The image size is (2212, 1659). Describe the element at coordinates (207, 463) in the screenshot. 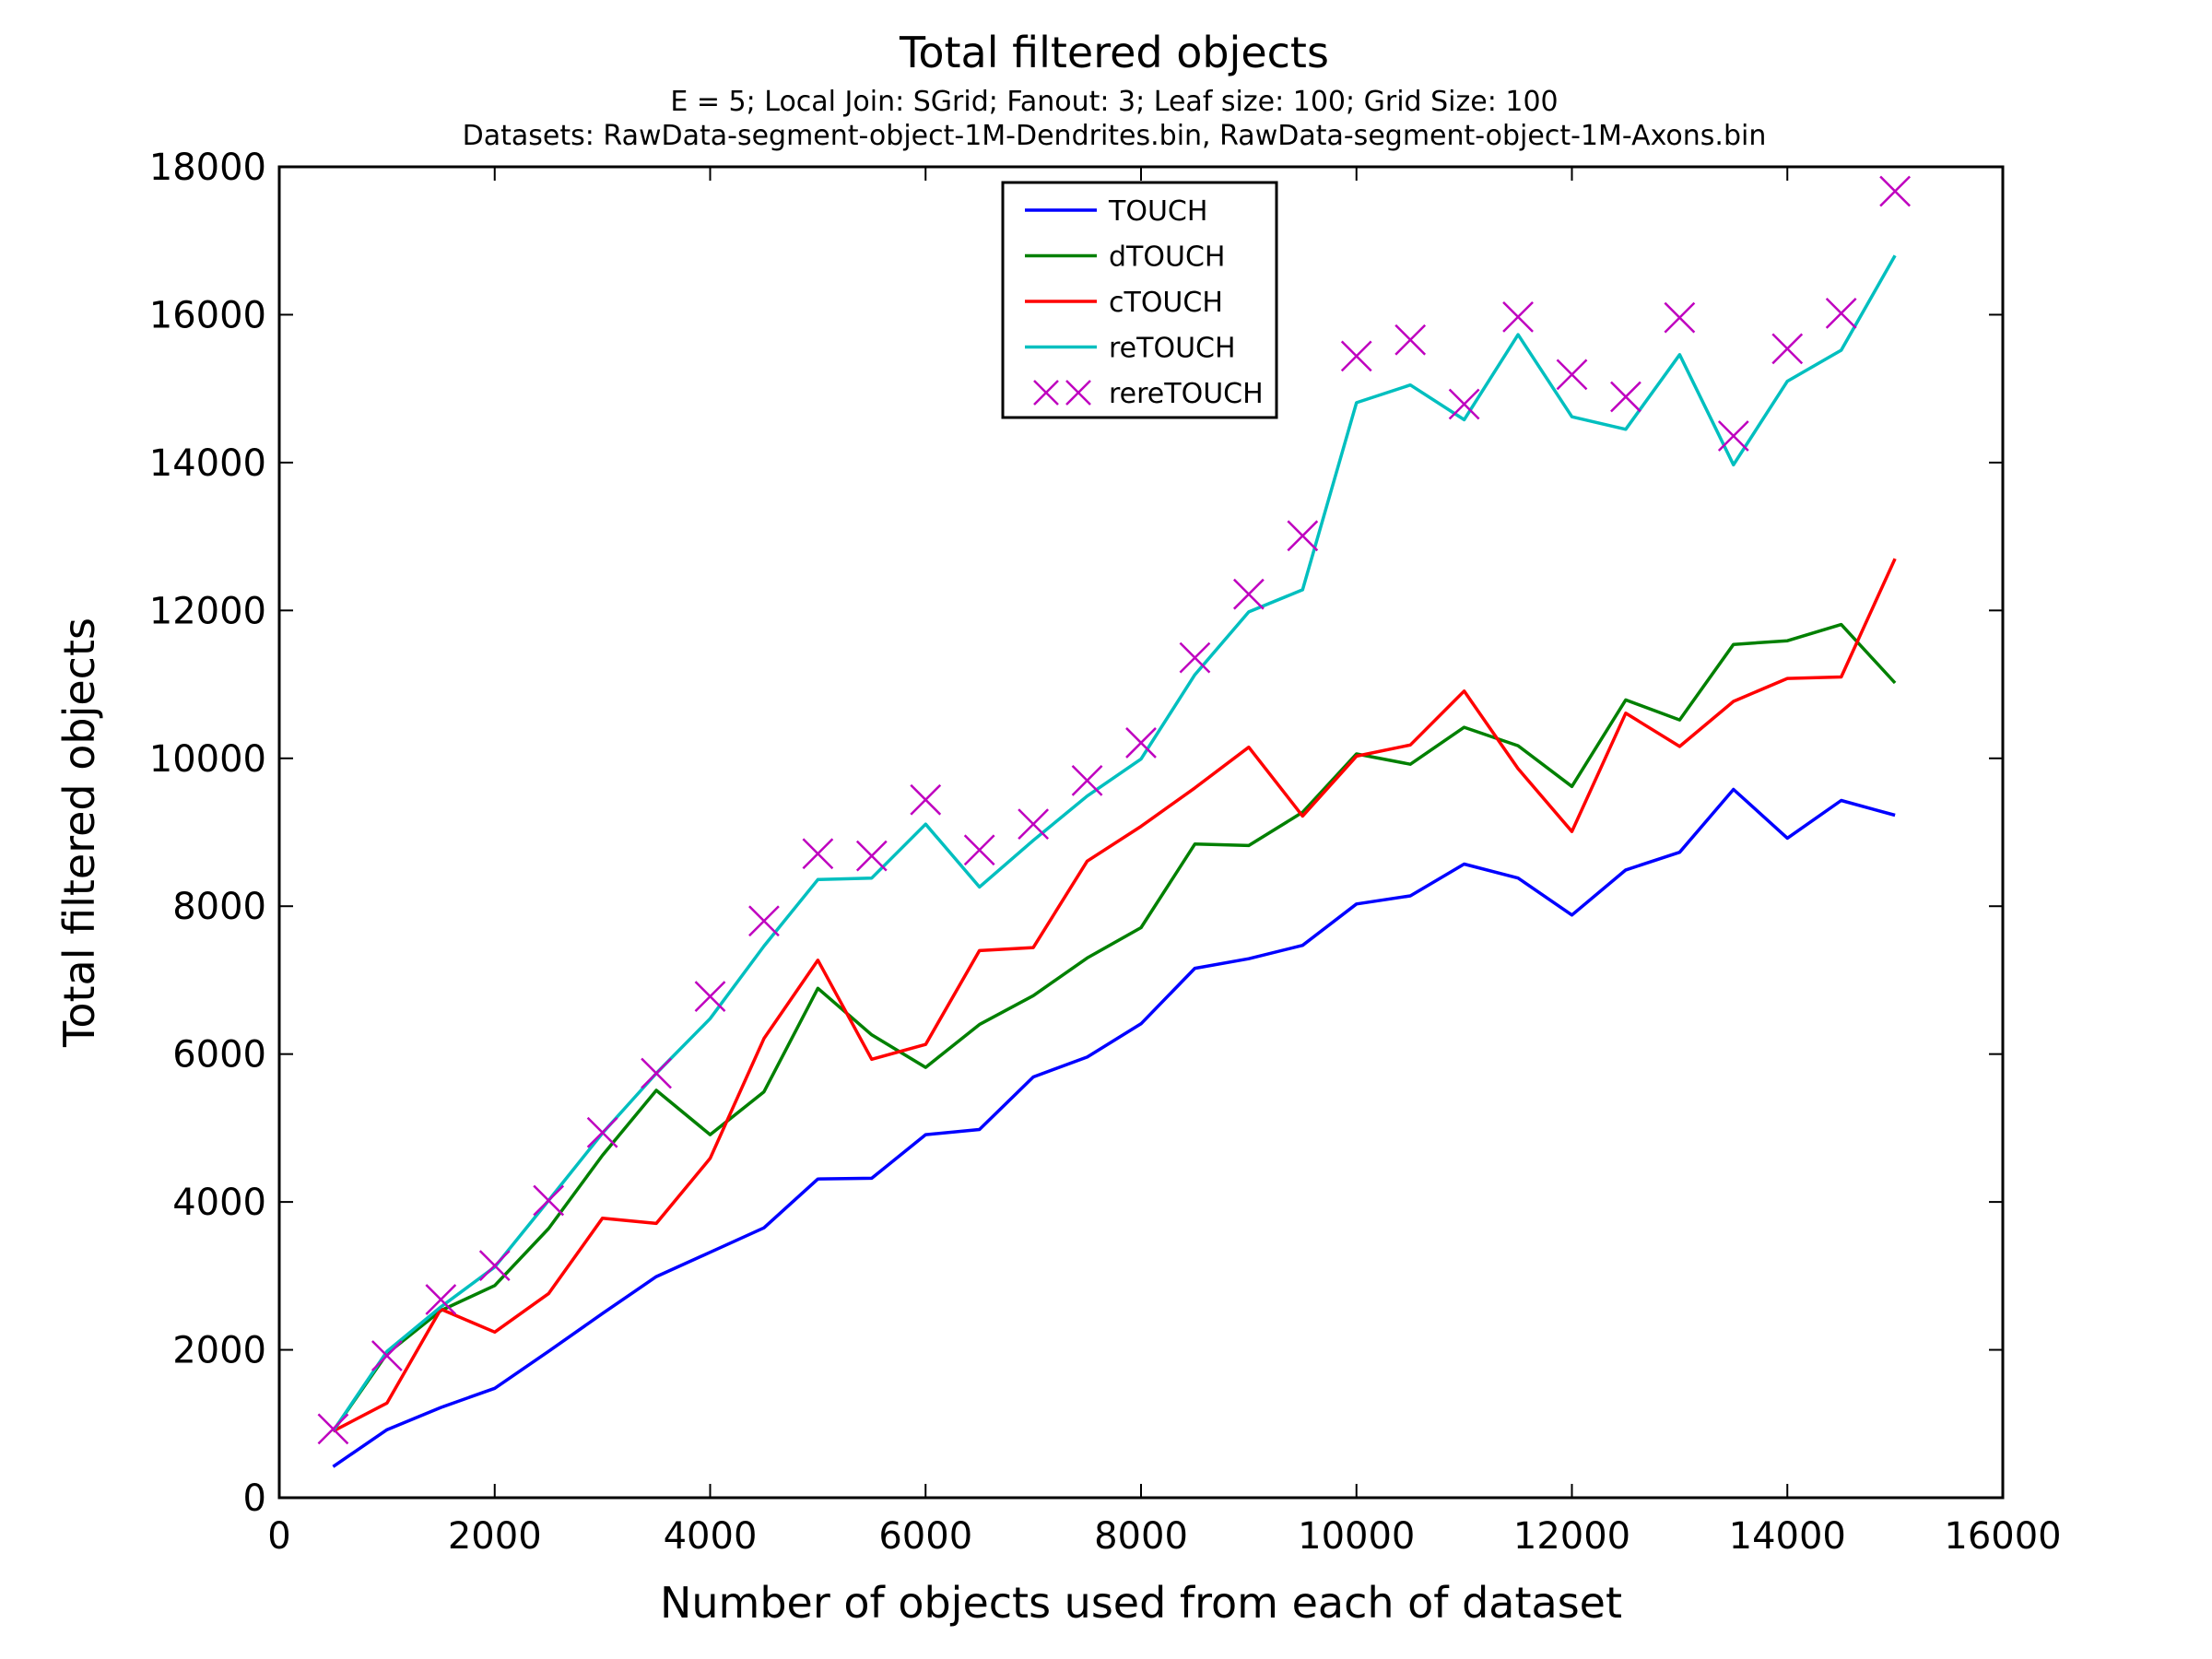

I see `y-tick-label: 14000` at that location.